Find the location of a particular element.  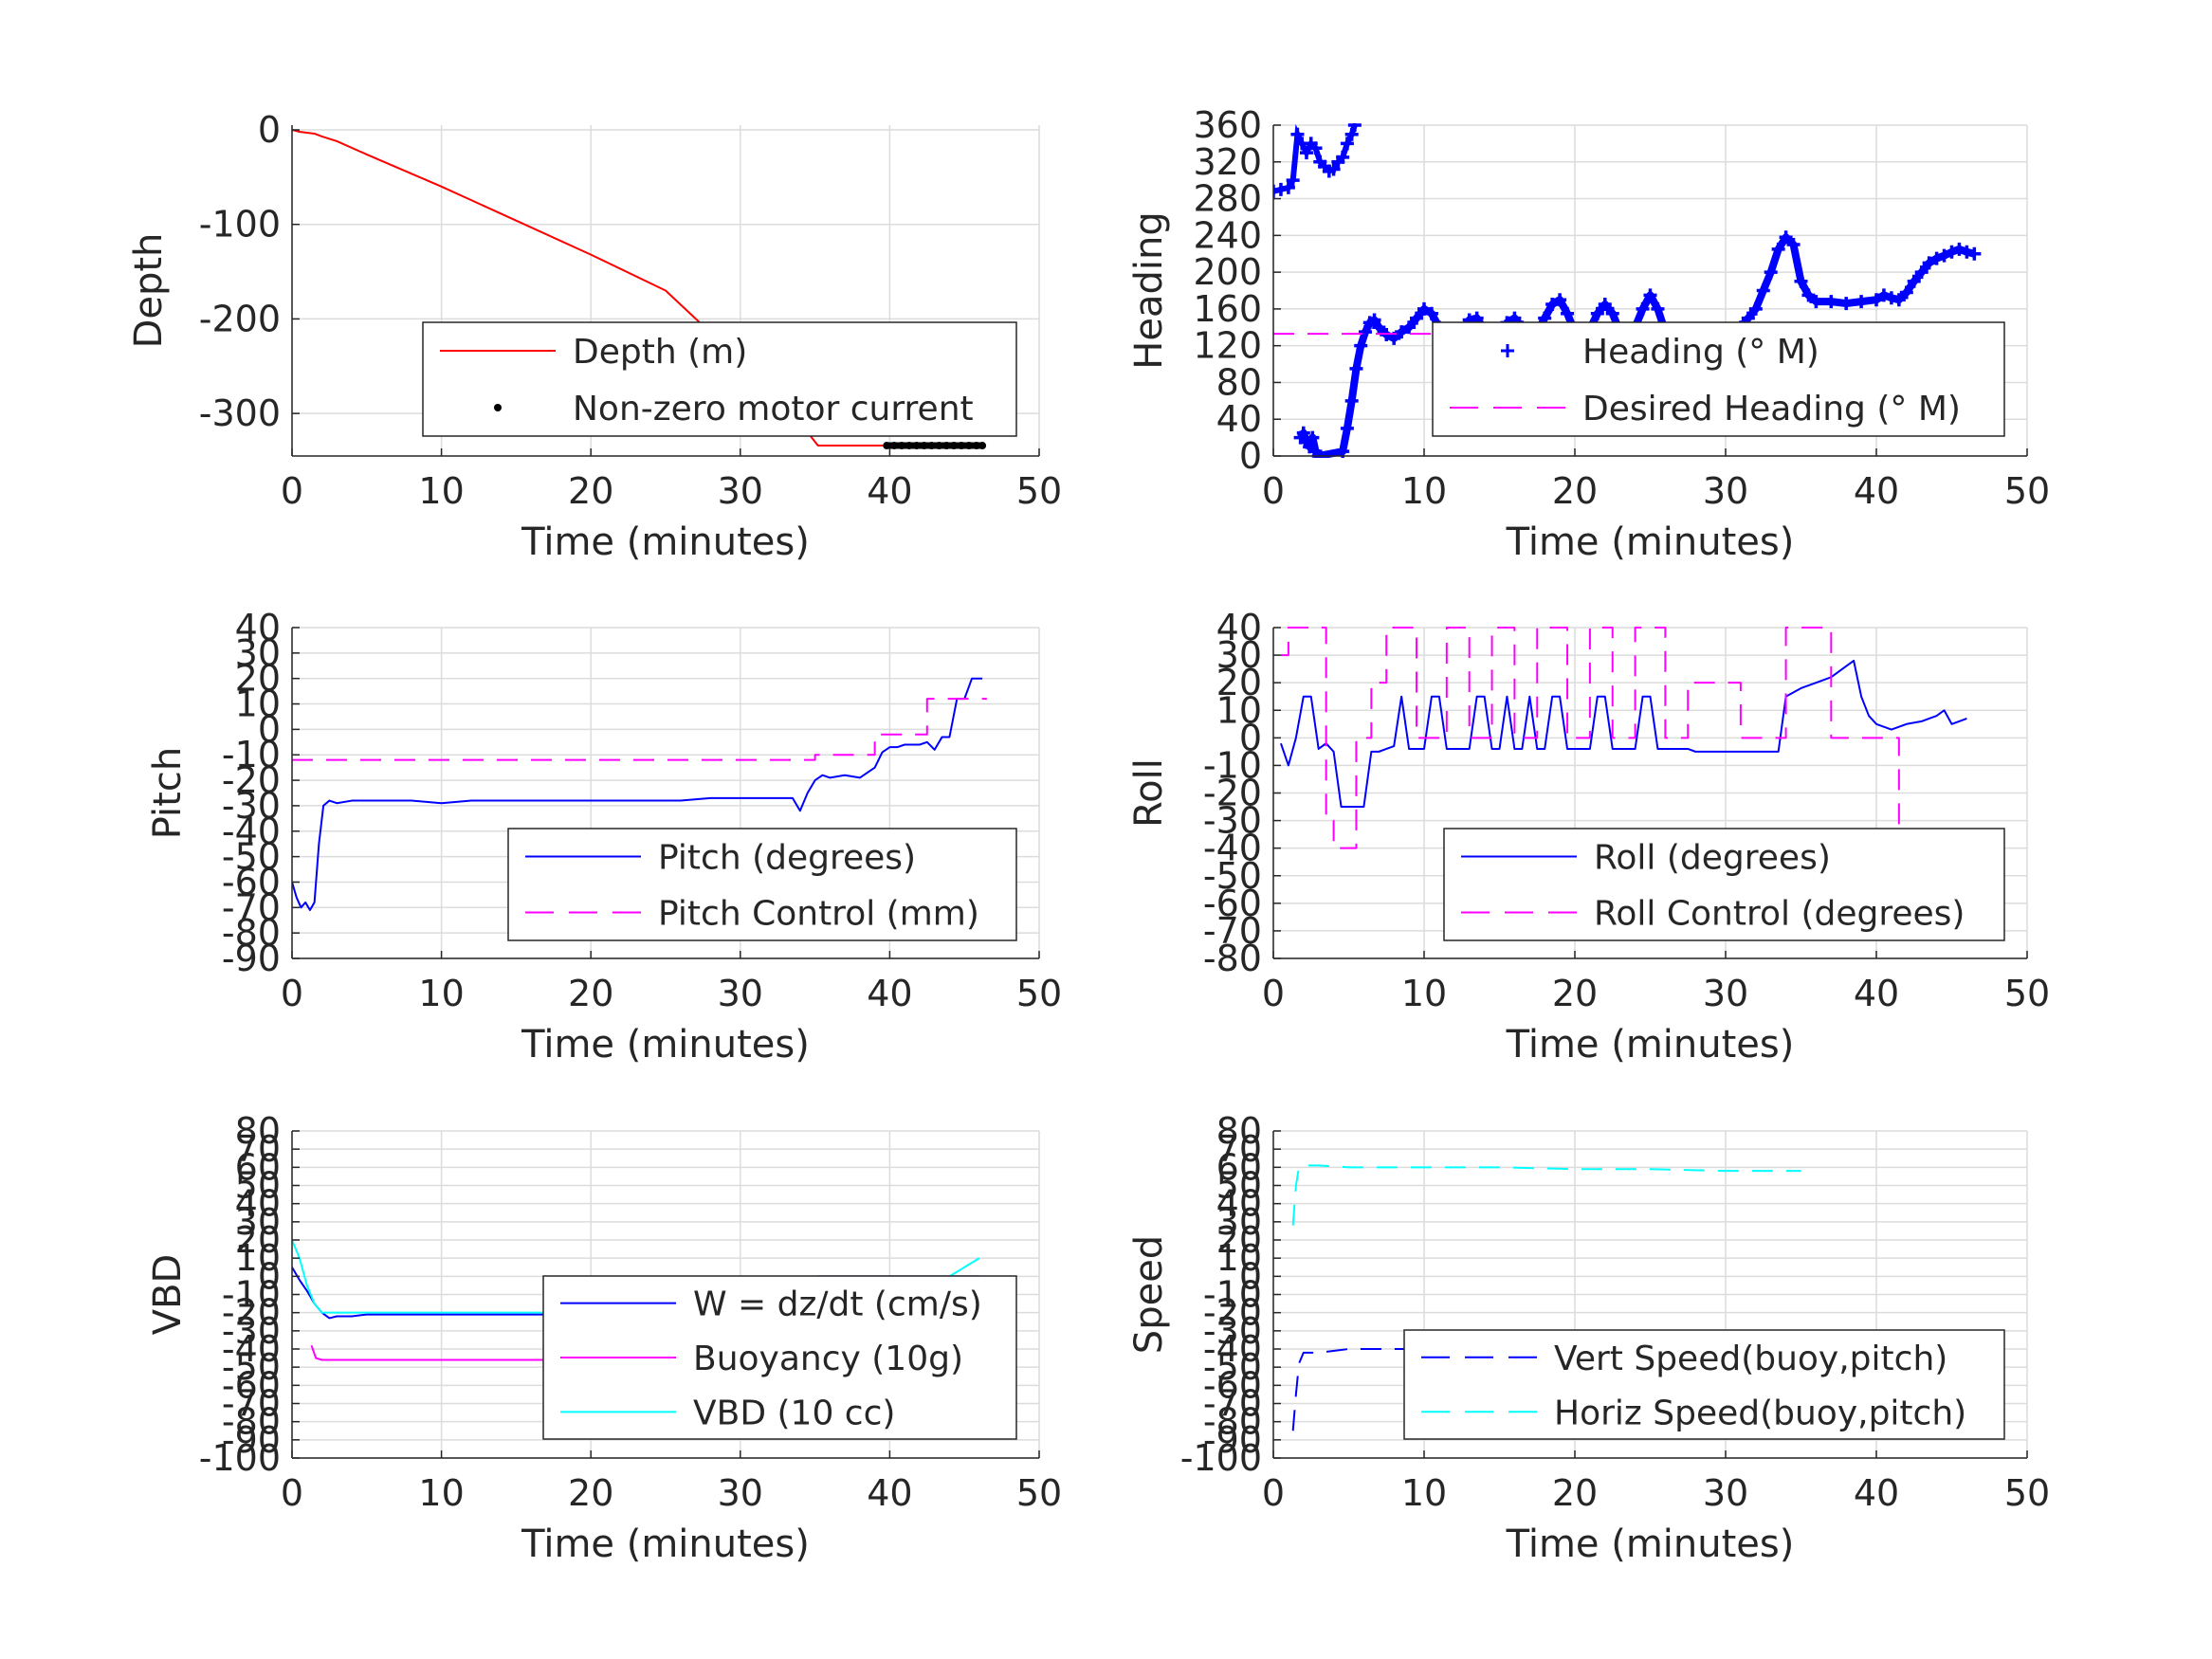

y-tick-label: 30 is located at coordinates (1239, 655).